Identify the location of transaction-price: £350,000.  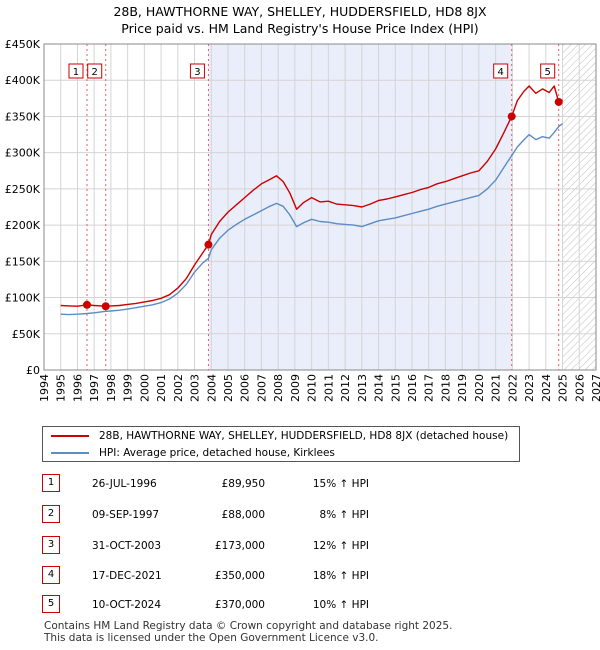
(239, 576).